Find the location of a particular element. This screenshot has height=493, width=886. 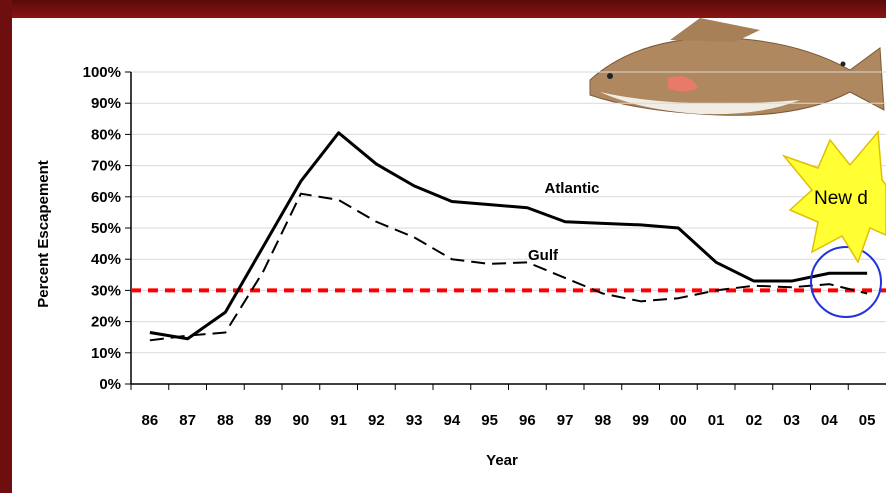

x-tick-label: 90 is located at coordinates (301, 420).